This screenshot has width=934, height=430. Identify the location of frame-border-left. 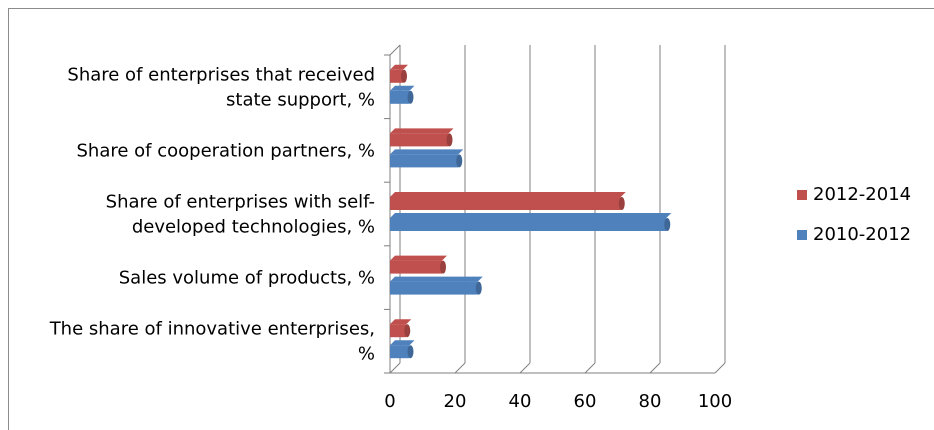
(8, 219).